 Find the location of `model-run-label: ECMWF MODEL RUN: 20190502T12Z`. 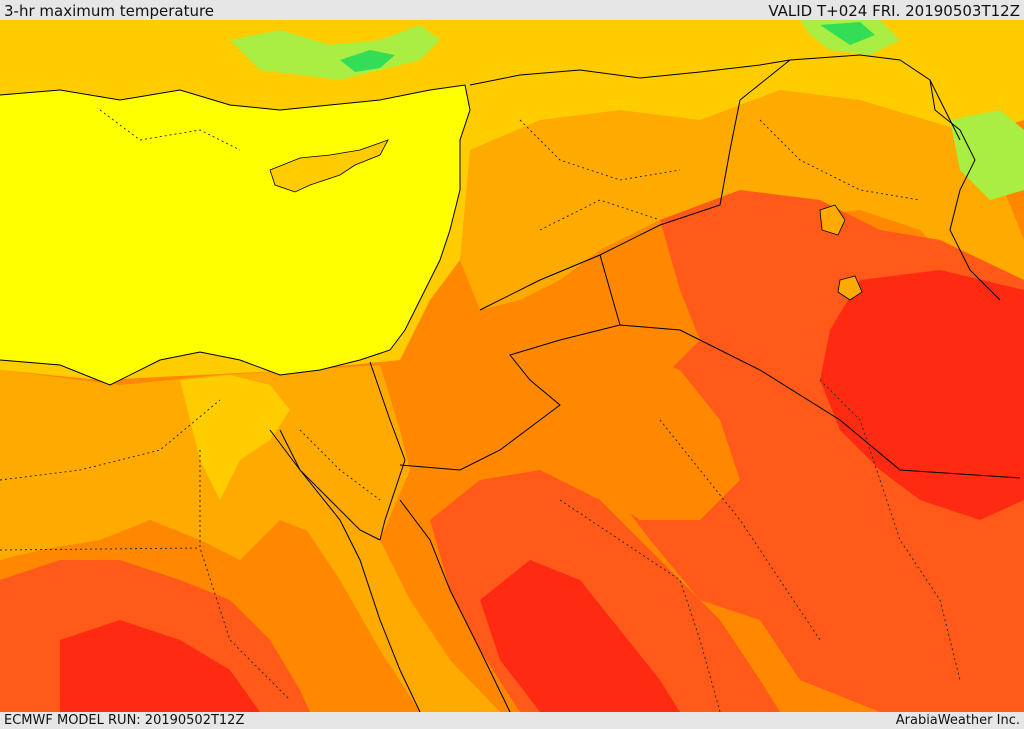

model-run-label: ECMWF MODEL RUN: 20190502T12Z is located at coordinates (124, 720).